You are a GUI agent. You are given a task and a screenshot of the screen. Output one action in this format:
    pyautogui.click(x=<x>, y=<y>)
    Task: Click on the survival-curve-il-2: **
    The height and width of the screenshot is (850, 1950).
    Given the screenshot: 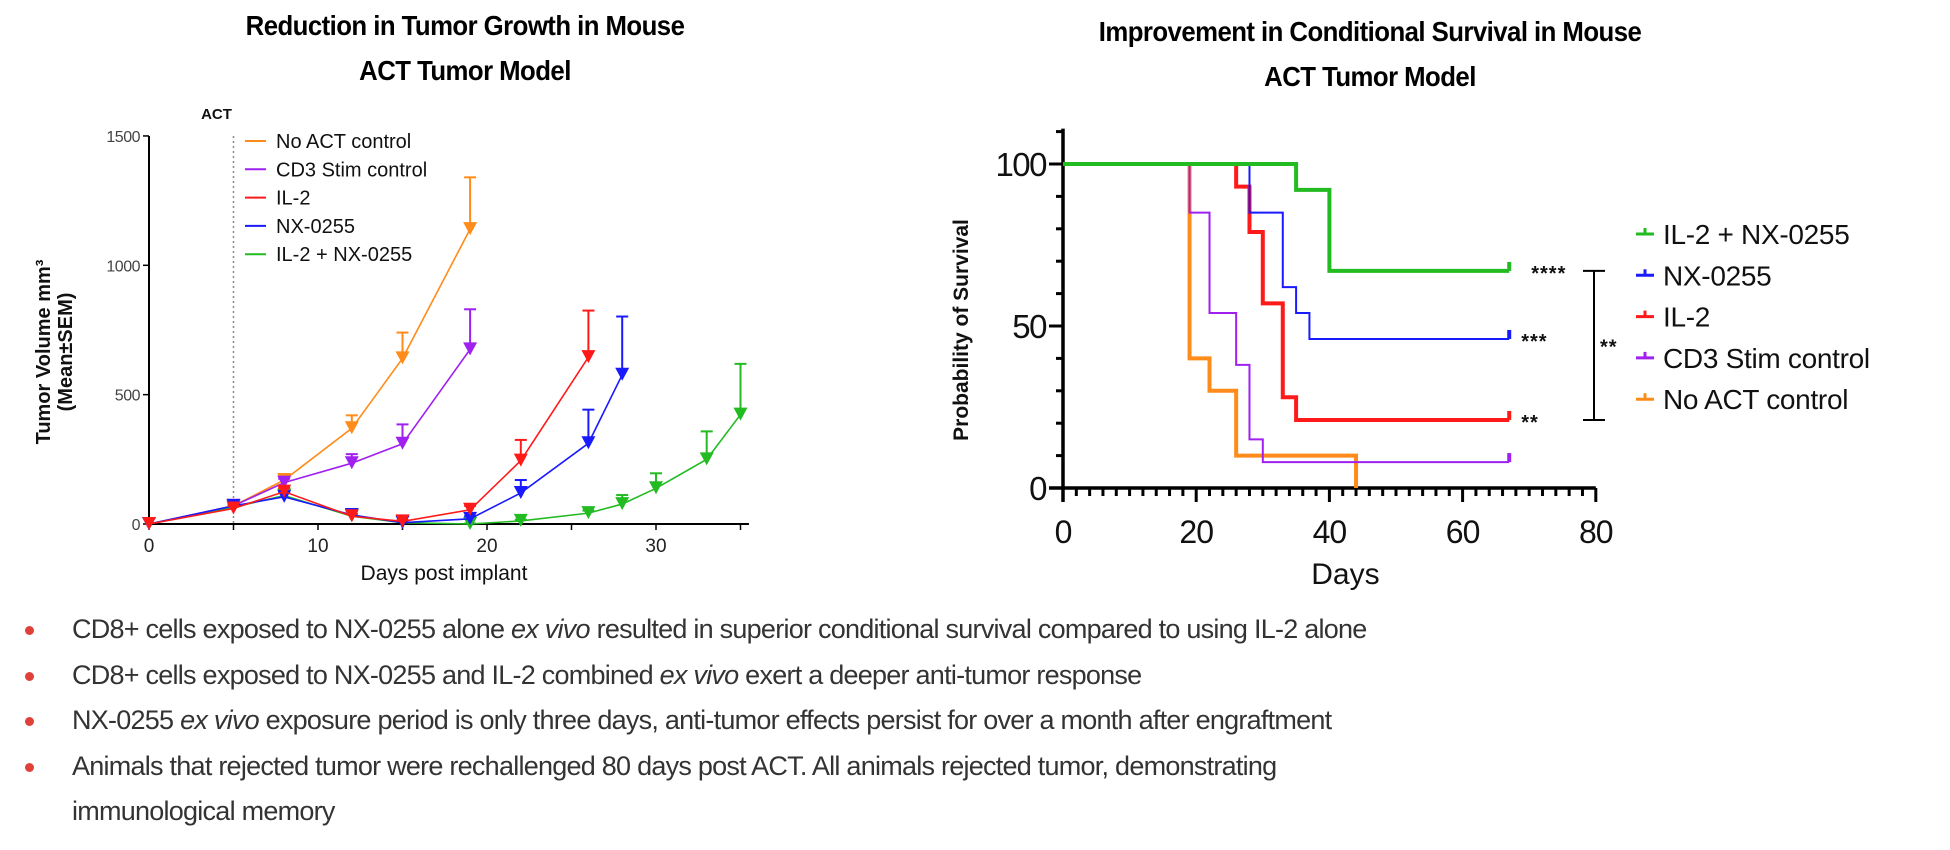 What is the action you would take?
    pyautogui.click(x=1300, y=298)
    